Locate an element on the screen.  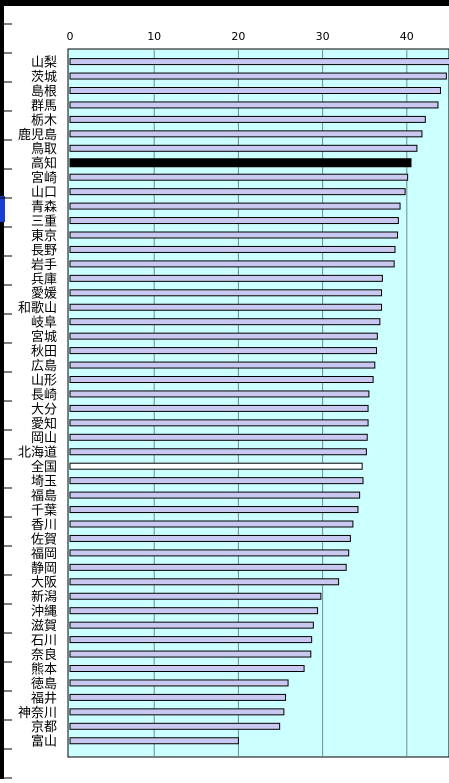
x-tick-label: 40 is located at coordinates (407, 36).